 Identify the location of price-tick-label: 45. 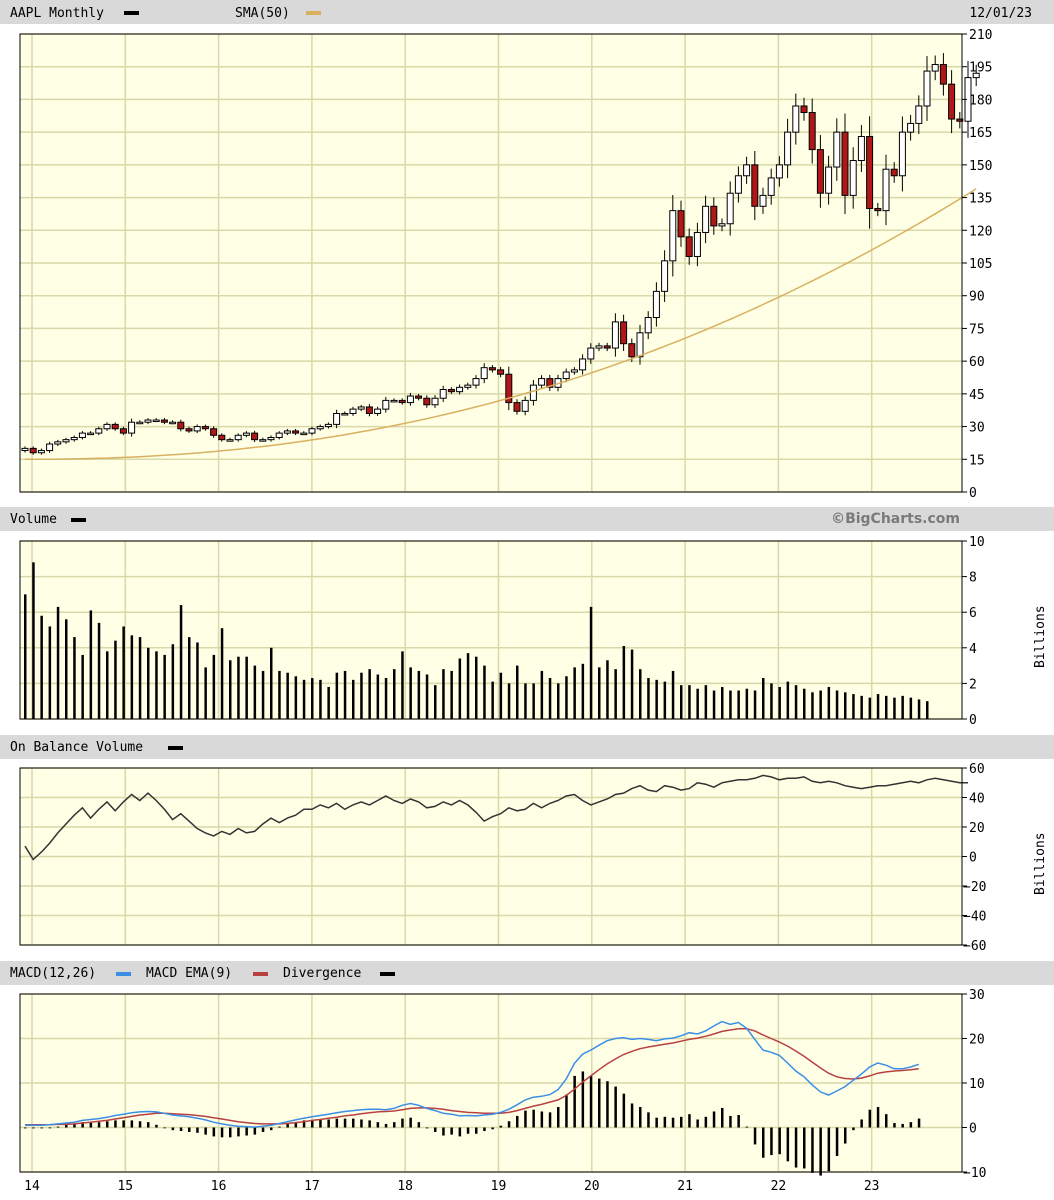
(977, 395).